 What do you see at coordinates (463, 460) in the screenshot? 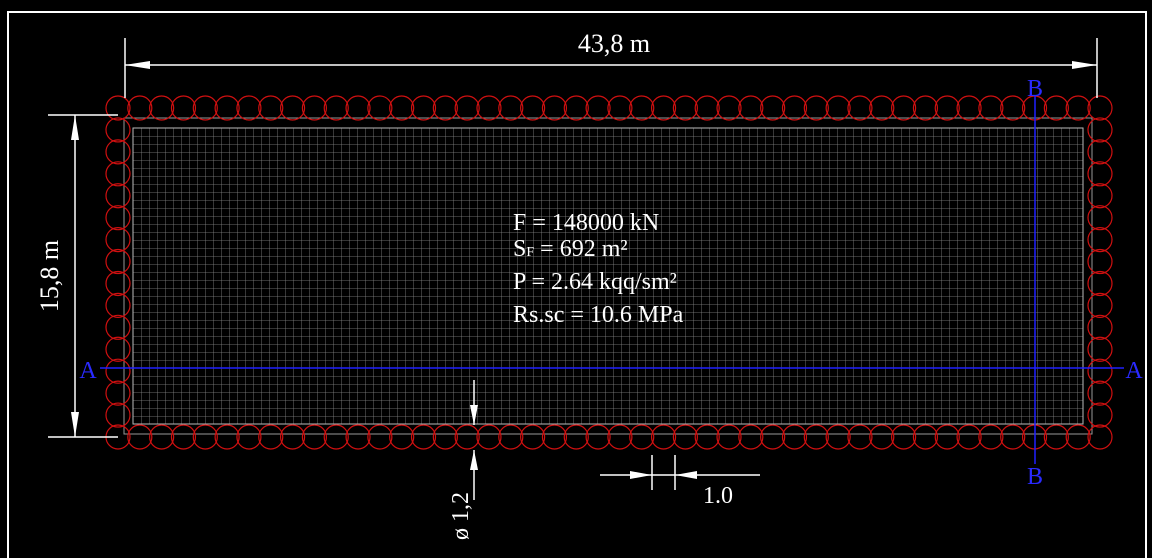
I see `diameter-dimension: ø 1,2` at bounding box center [463, 460].